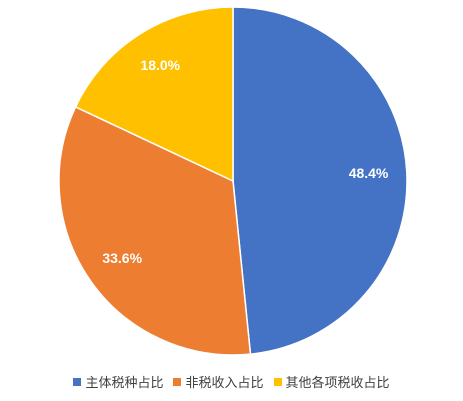  I want to click on legend-item: 非税收入占比, so click(218, 381).